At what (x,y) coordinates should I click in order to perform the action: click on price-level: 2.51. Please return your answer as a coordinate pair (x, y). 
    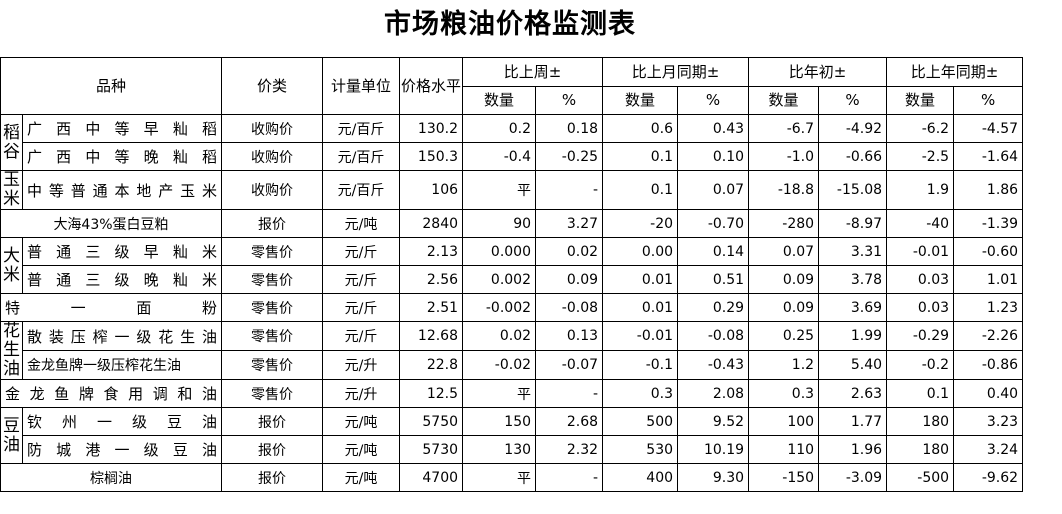
    Looking at the image, I should click on (431, 307).